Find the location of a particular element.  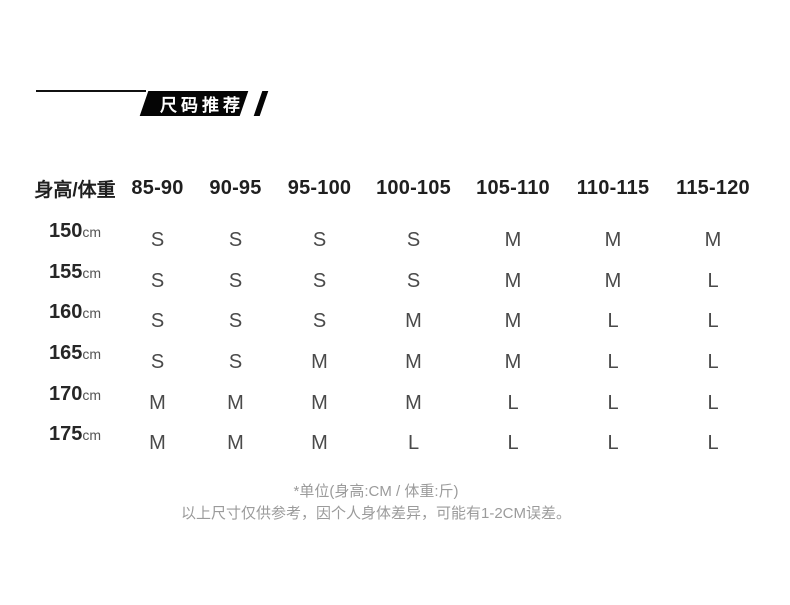

height-value: 175 is located at coordinates (65, 434).